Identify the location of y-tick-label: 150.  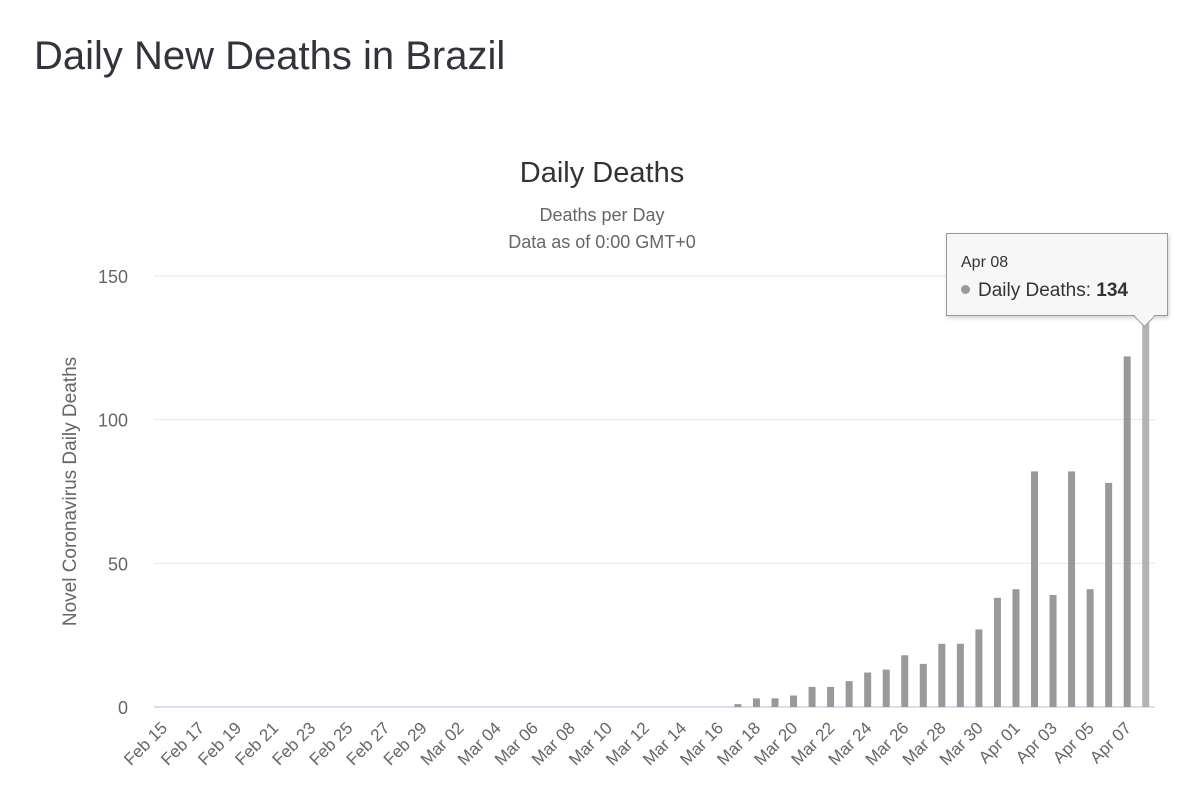
(113, 277).